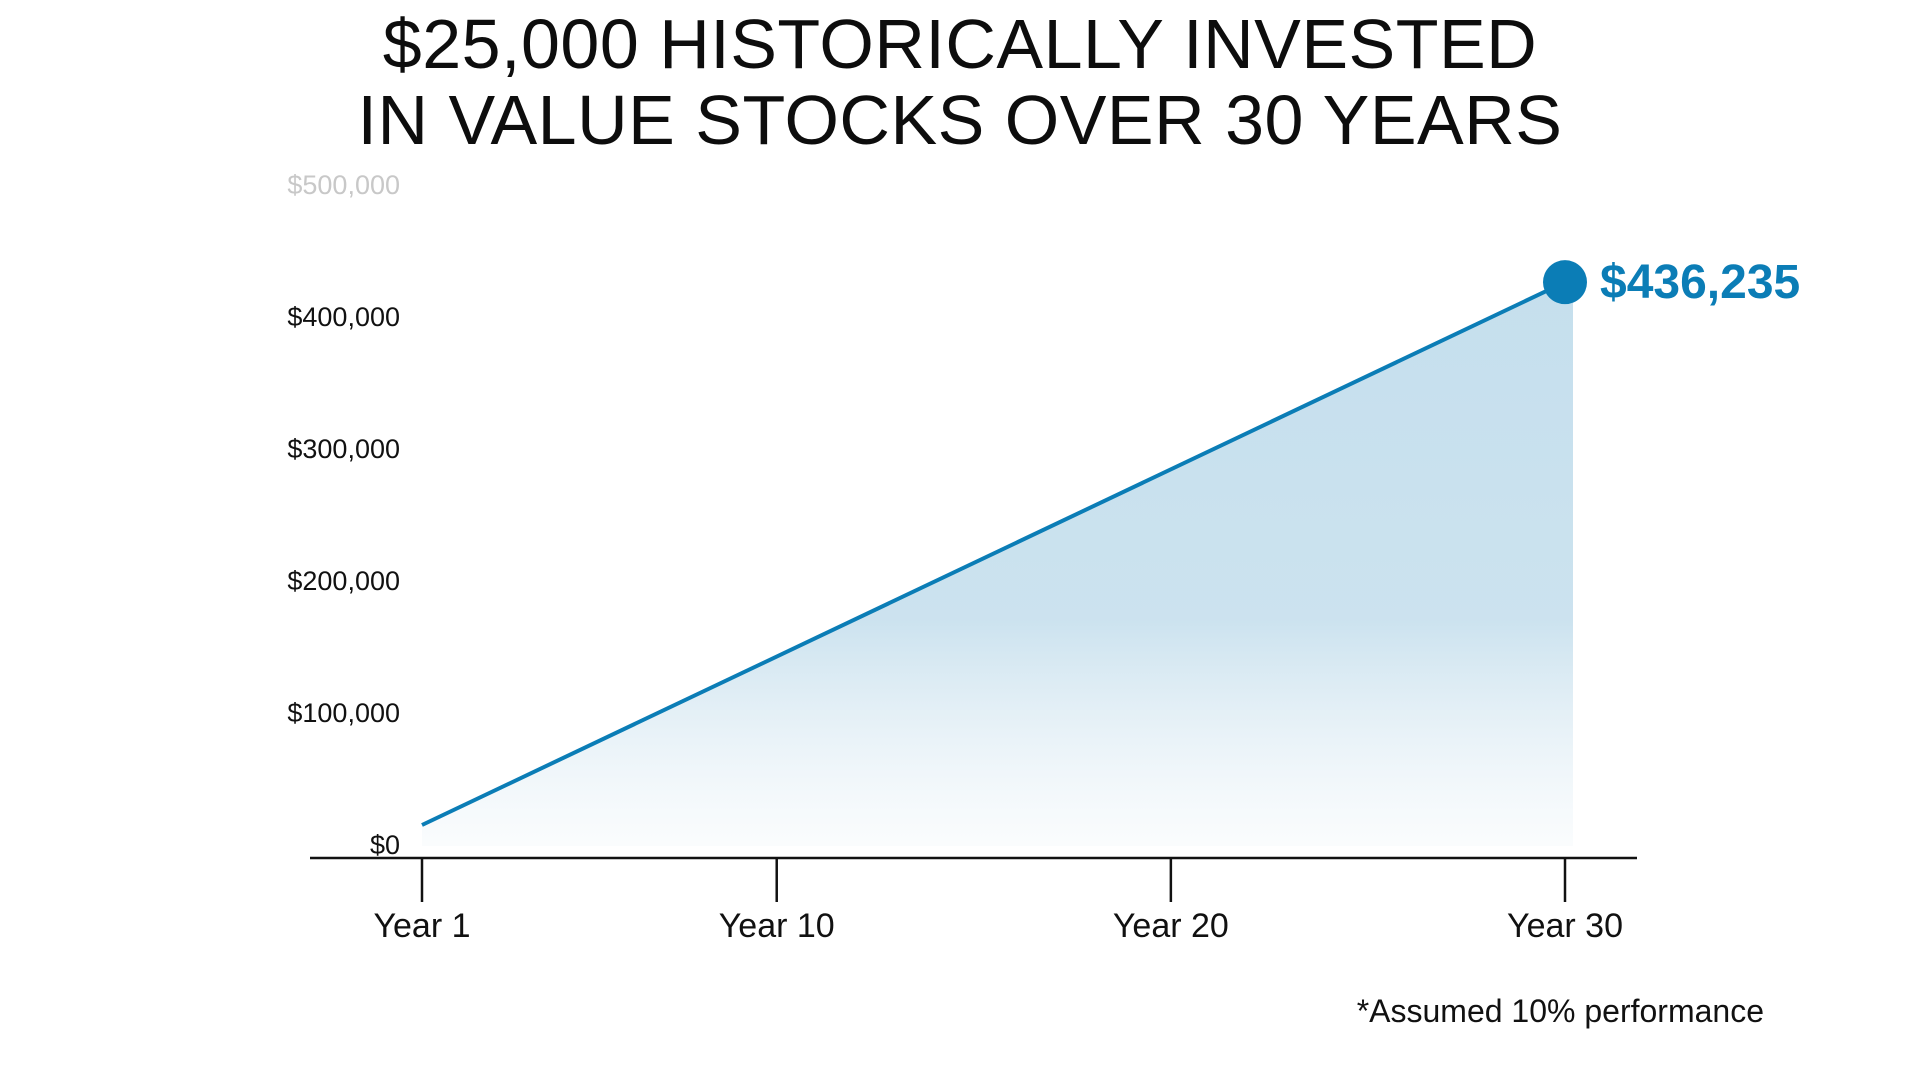  I want to click on x-tick-label: Year 10, so click(777, 926).